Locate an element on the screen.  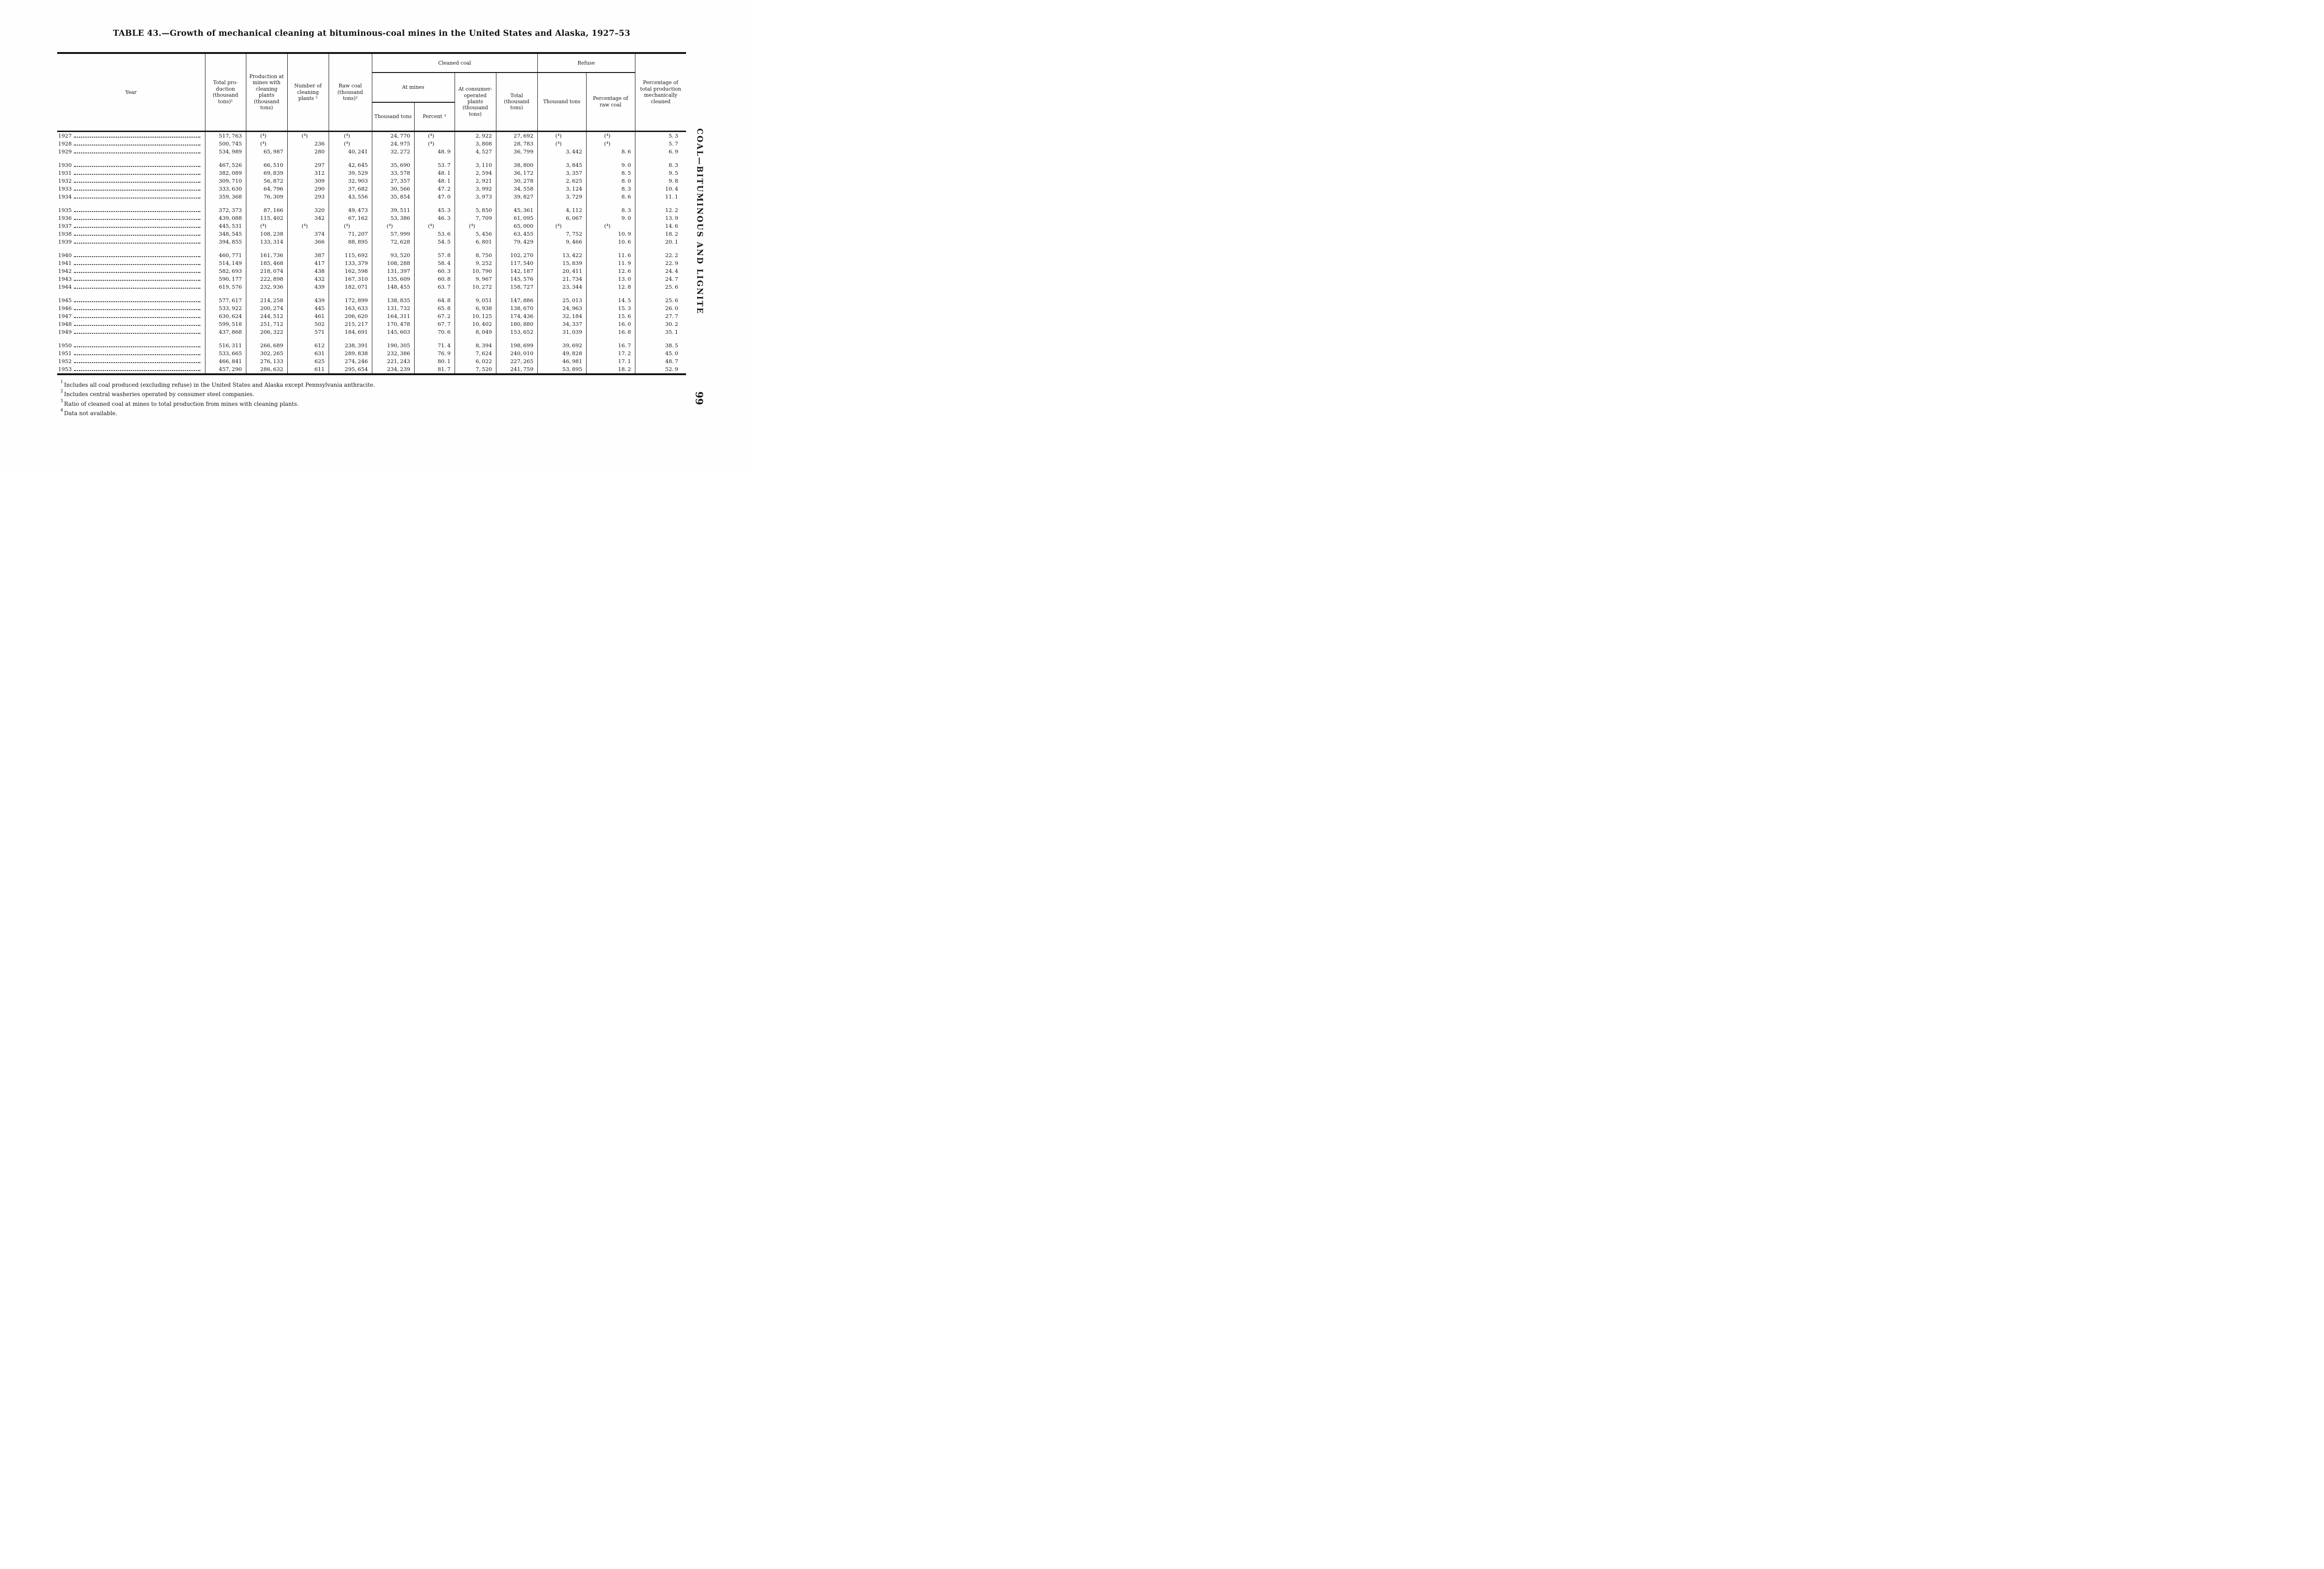
cell-raw-coal: 238, 391 is located at coordinates (350, 346).